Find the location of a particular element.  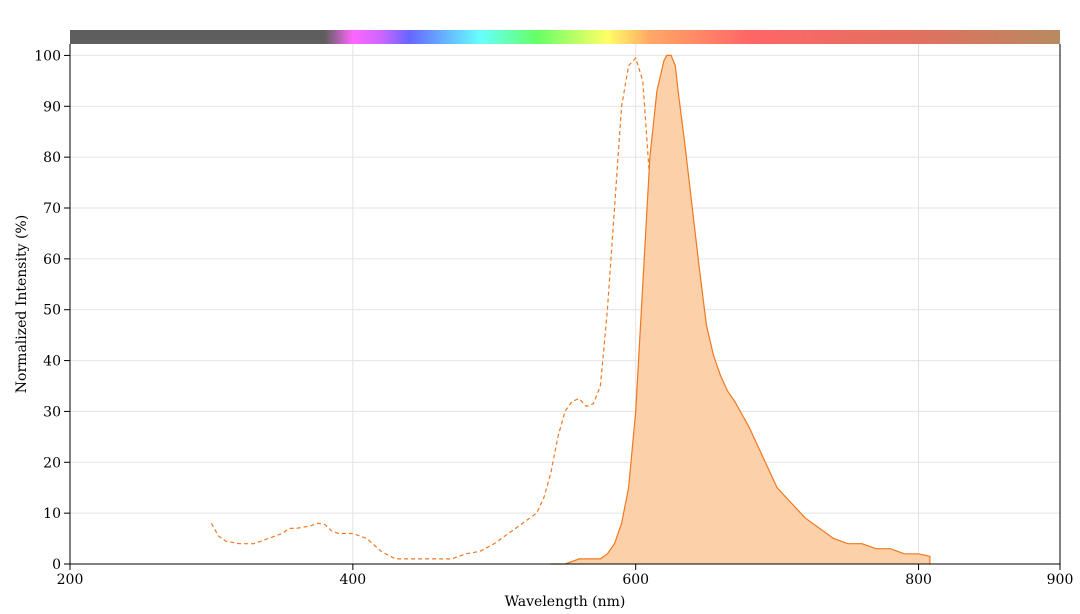

x-tick-label-400: 400 is located at coordinates (352, 580).